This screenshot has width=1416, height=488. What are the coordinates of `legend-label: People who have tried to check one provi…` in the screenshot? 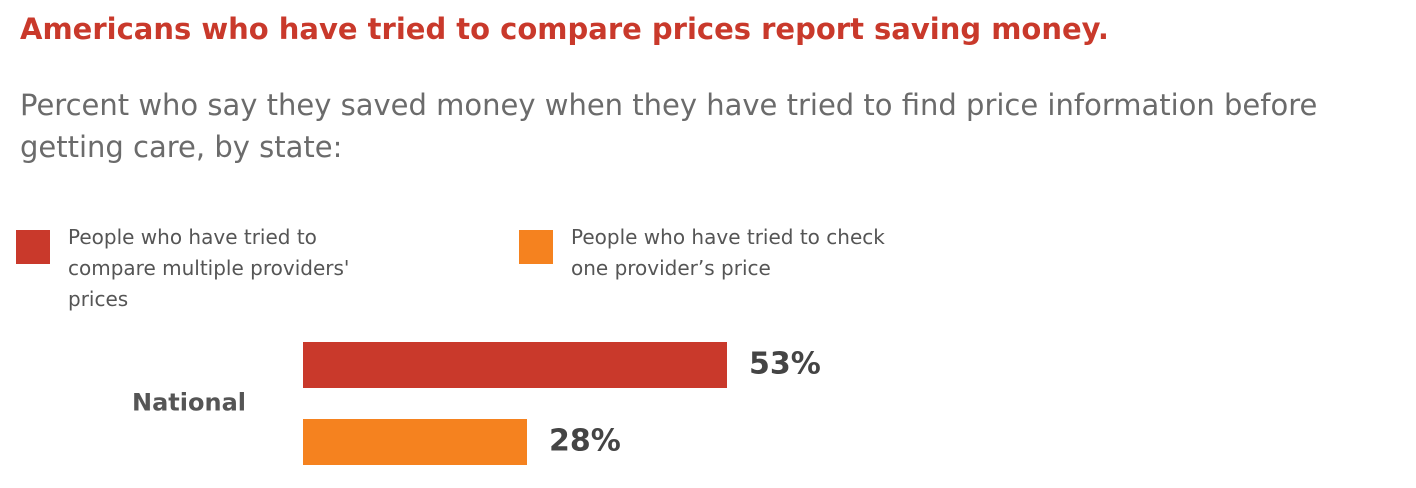 It's located at (728, 252).